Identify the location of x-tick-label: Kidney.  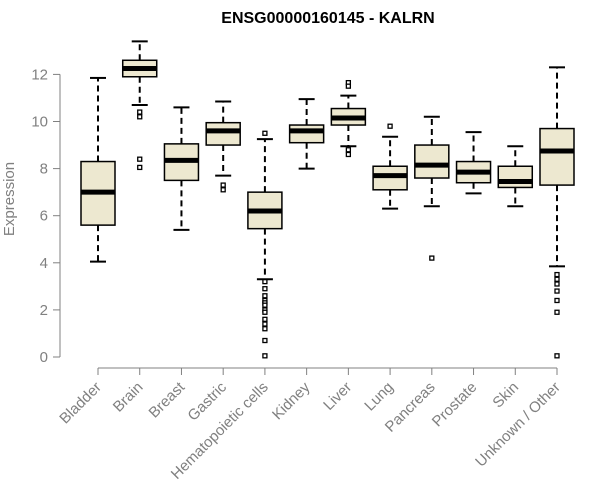
(291, 400).